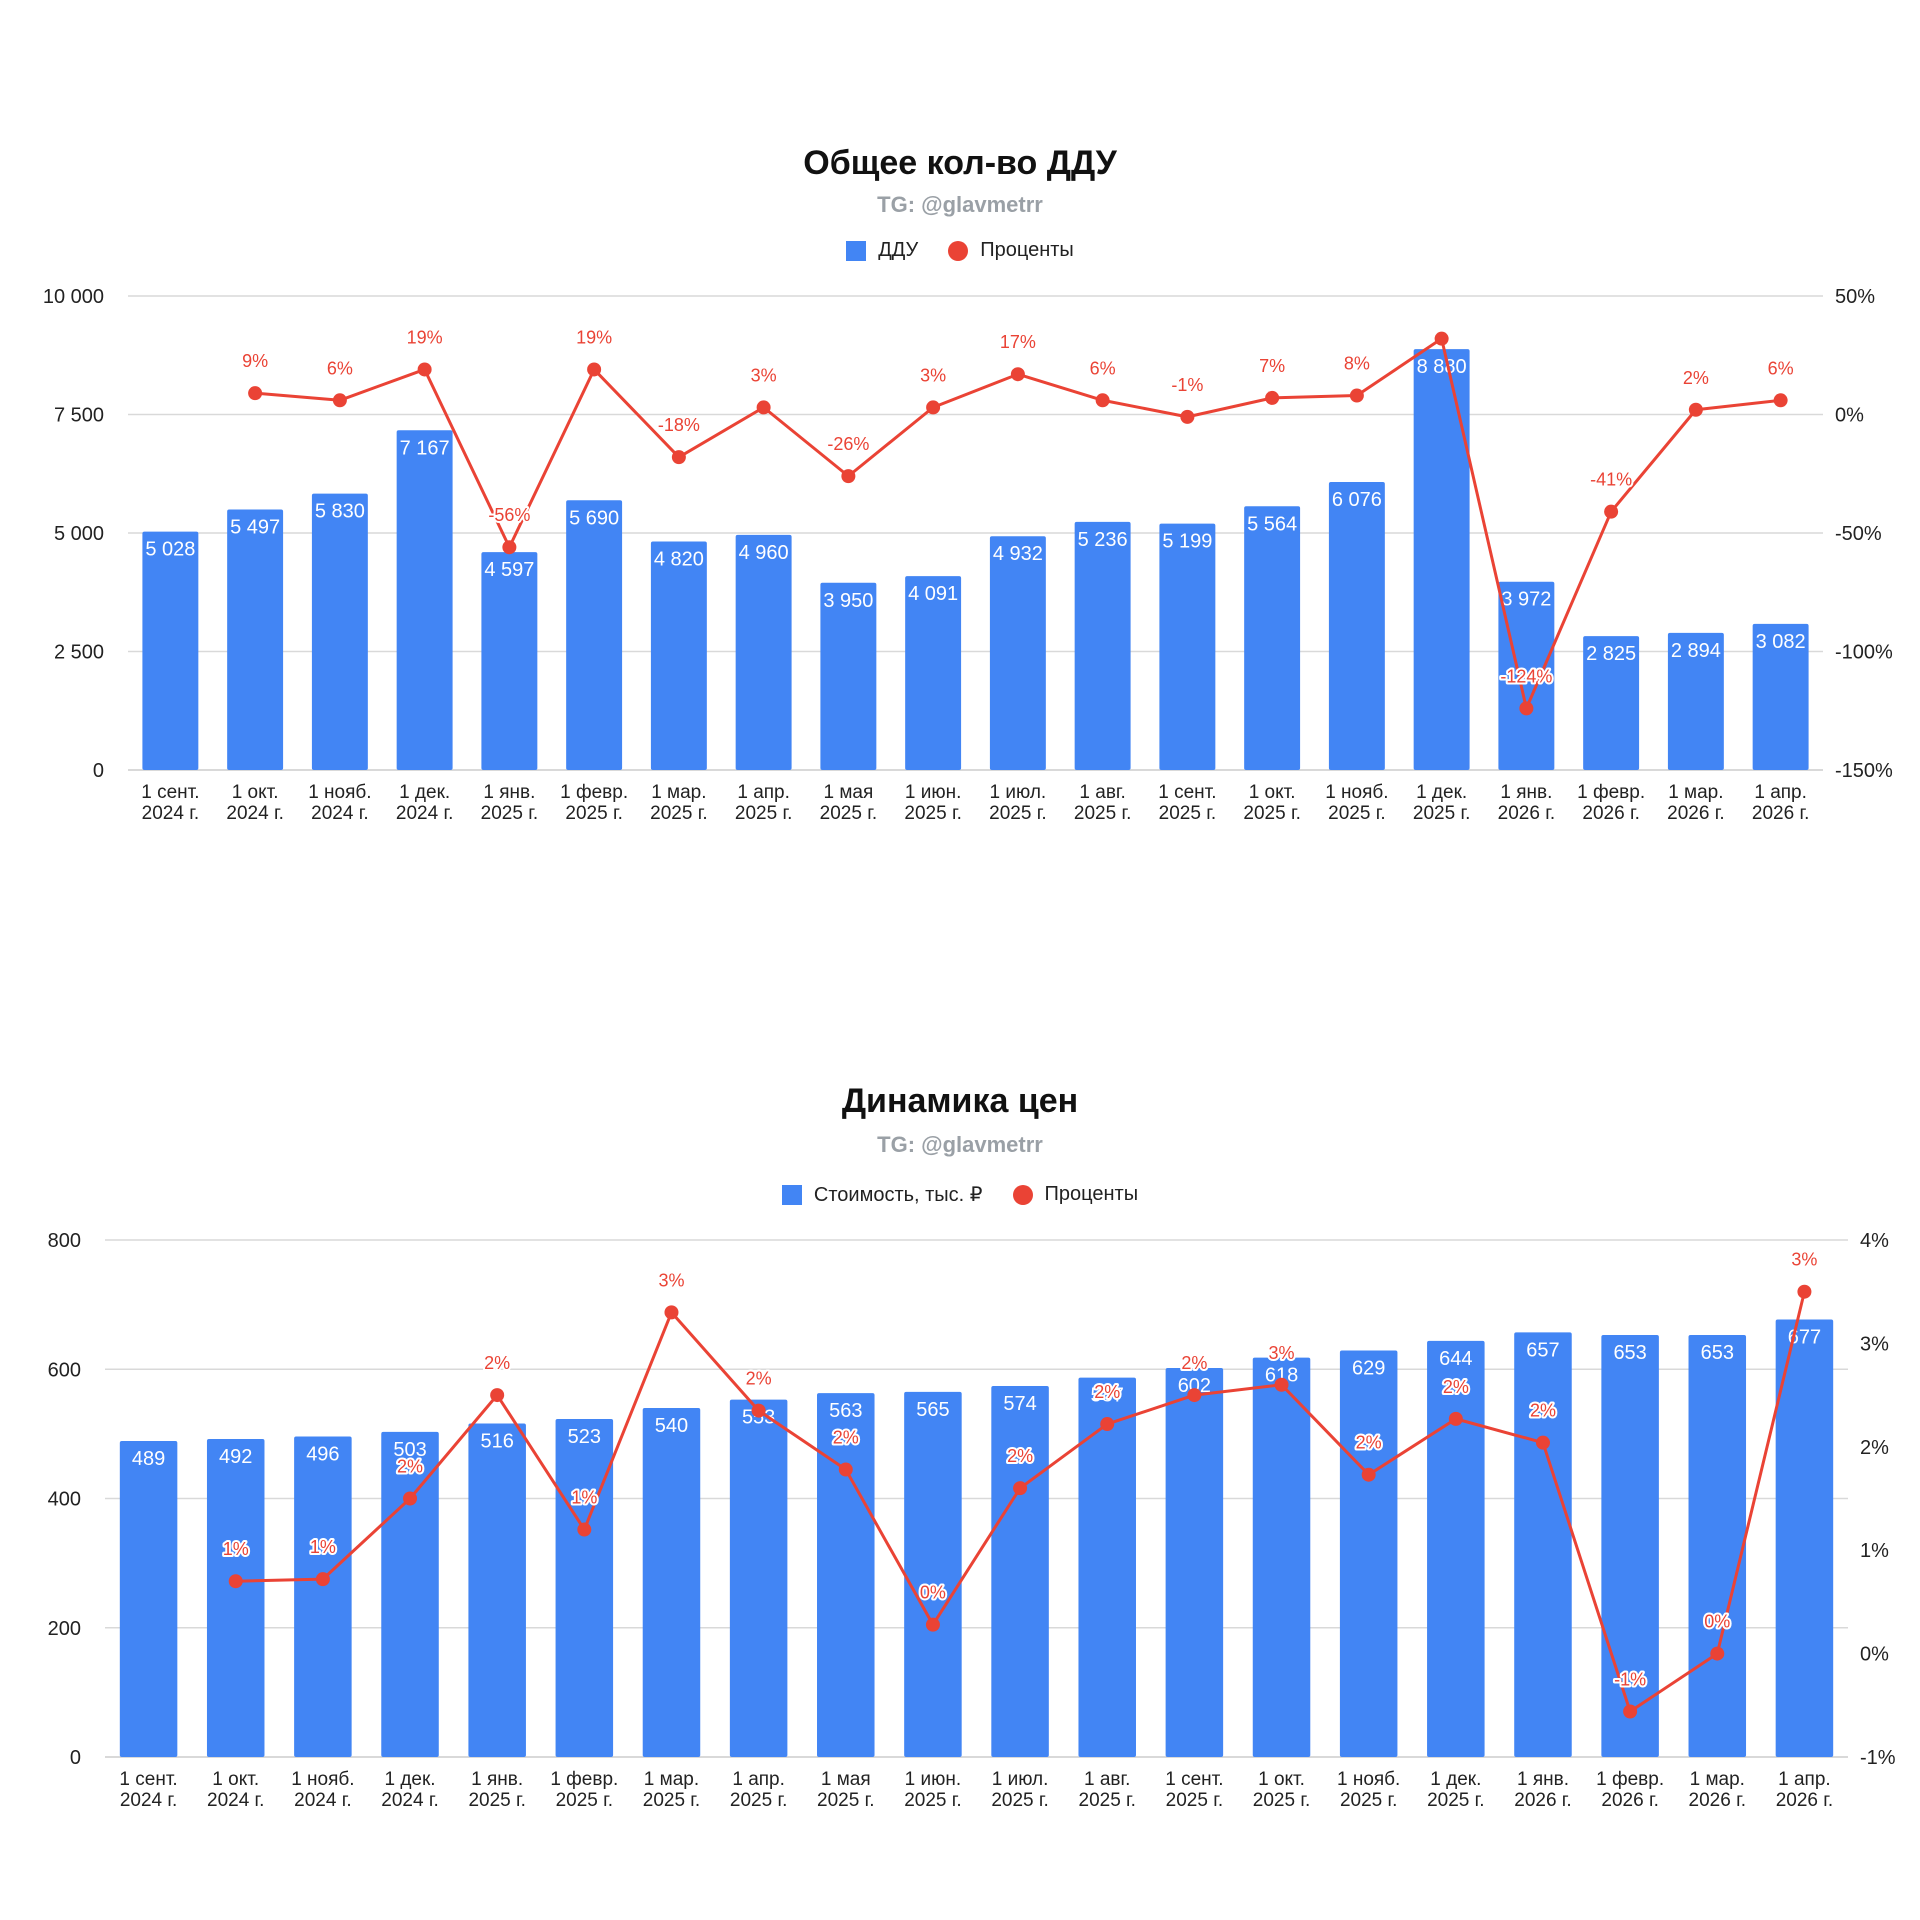 This screenshot has height=1920, width=1920. What do you see at coordinates (584, 1779) in the screenshot?
I see `x-tick-label: 1 февр.` at bounding box center [584, 1779].